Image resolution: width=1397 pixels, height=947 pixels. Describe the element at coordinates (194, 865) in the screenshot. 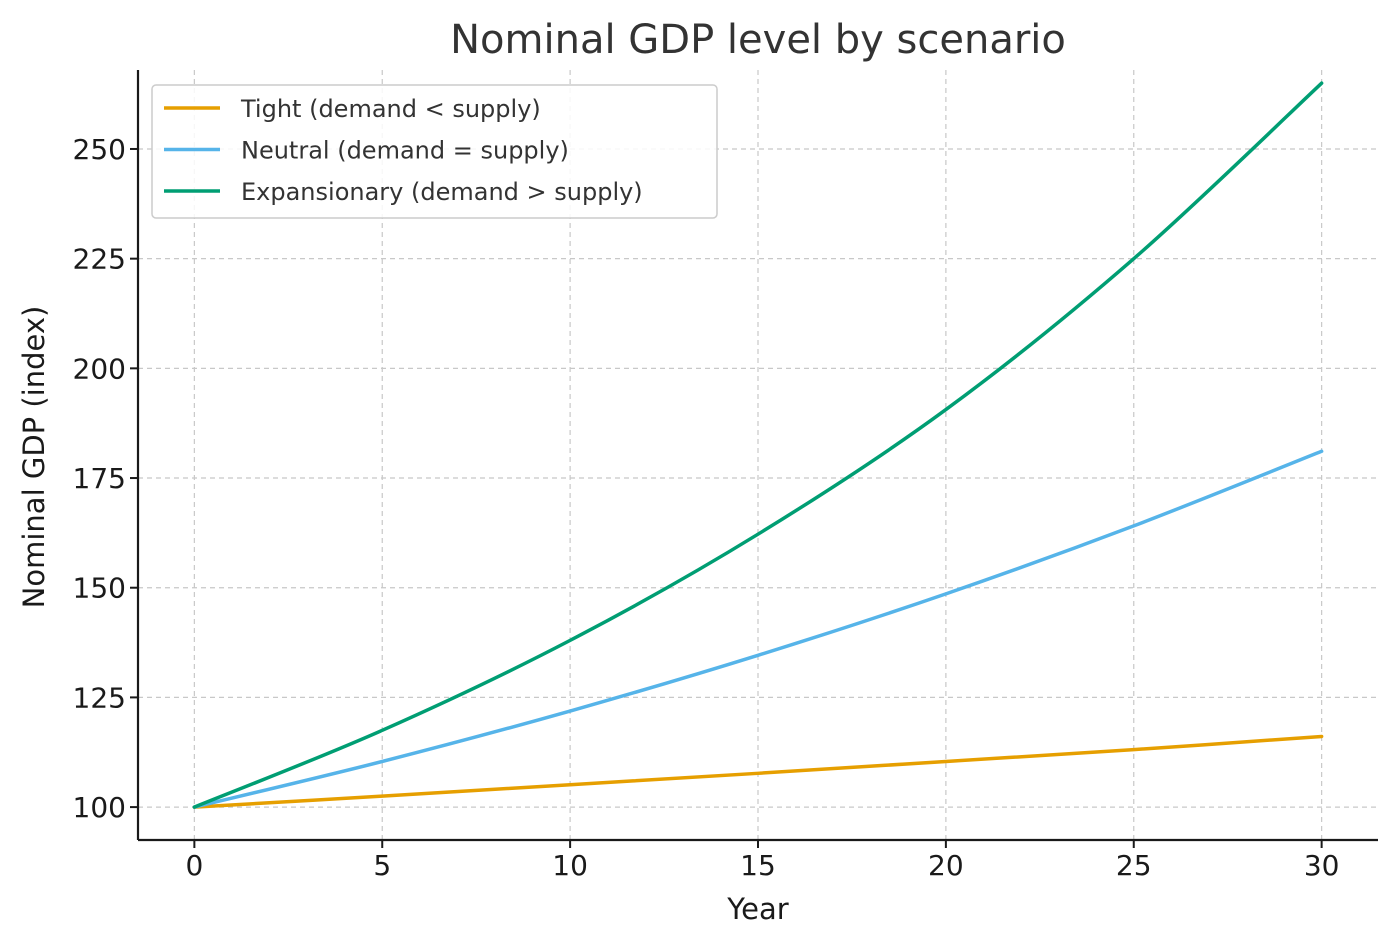

I see `x-tick-label: 0` at that location.